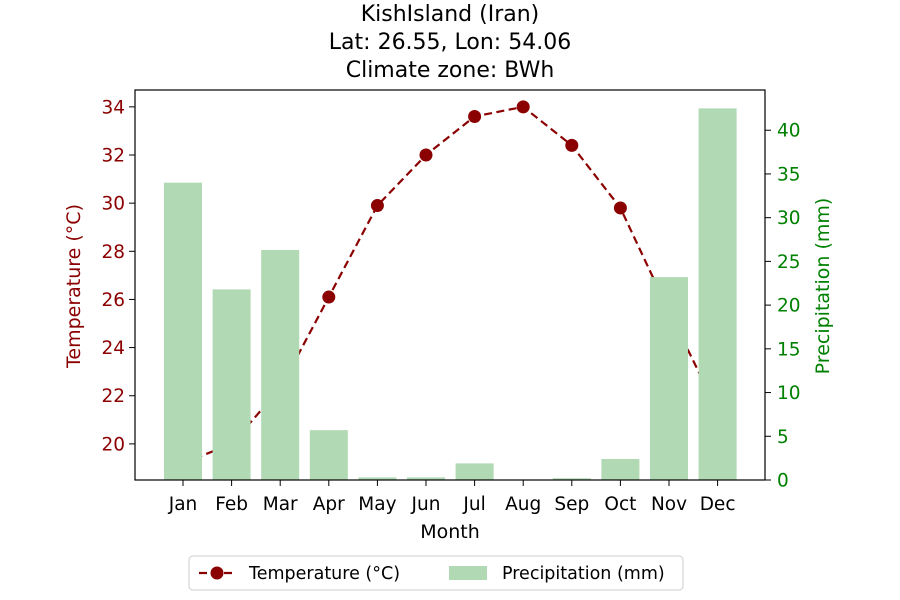 Image resolution: width=900 pixels, height=600 pixels. Describe the element at coordinates (783, 481) in the screenshot. I see `right-tick-label: 0` at that location.